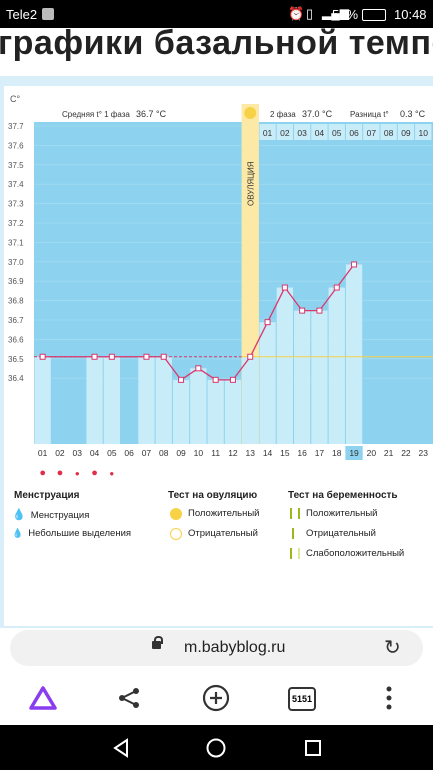 Image resolution: width=433 pixels, height=770 pixels. I want to click on y-tick: 36.9, so click(16, 281).